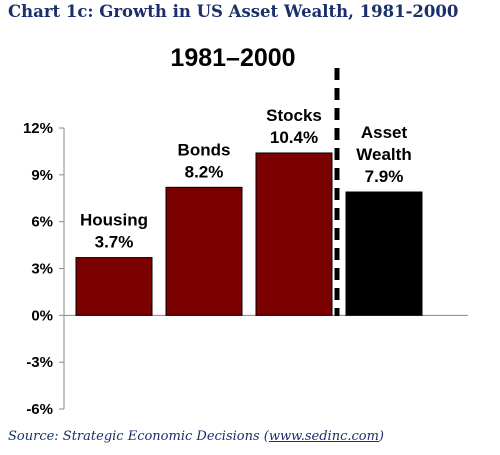 The width and height of the screenshot is (500, 455). Describe the element at coordinates (204, 171) in the screenshot. I see `data-label: 8.2%` at that location.